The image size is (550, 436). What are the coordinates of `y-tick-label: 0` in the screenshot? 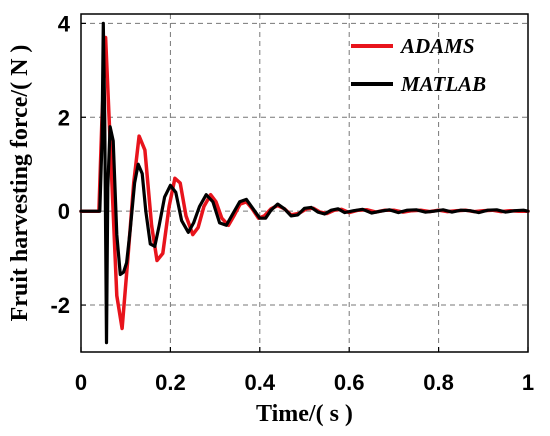 It's located at (64, 211).